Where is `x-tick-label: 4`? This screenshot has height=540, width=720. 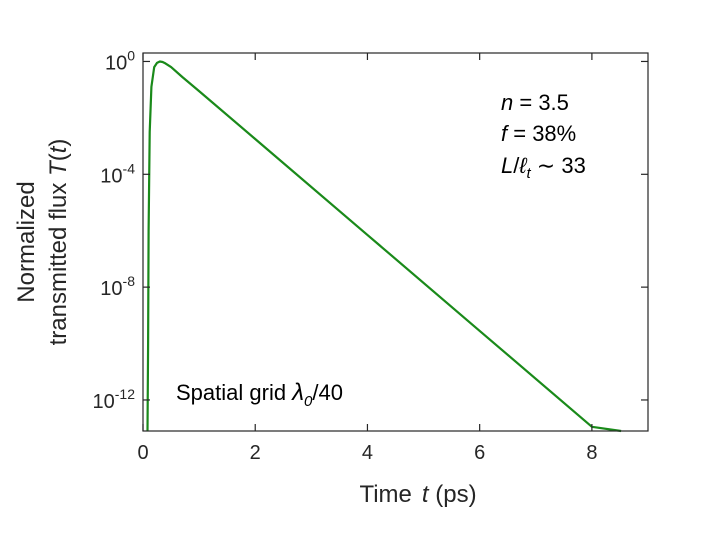
x-tick-label: 4 is located at coordinates (367, 453).